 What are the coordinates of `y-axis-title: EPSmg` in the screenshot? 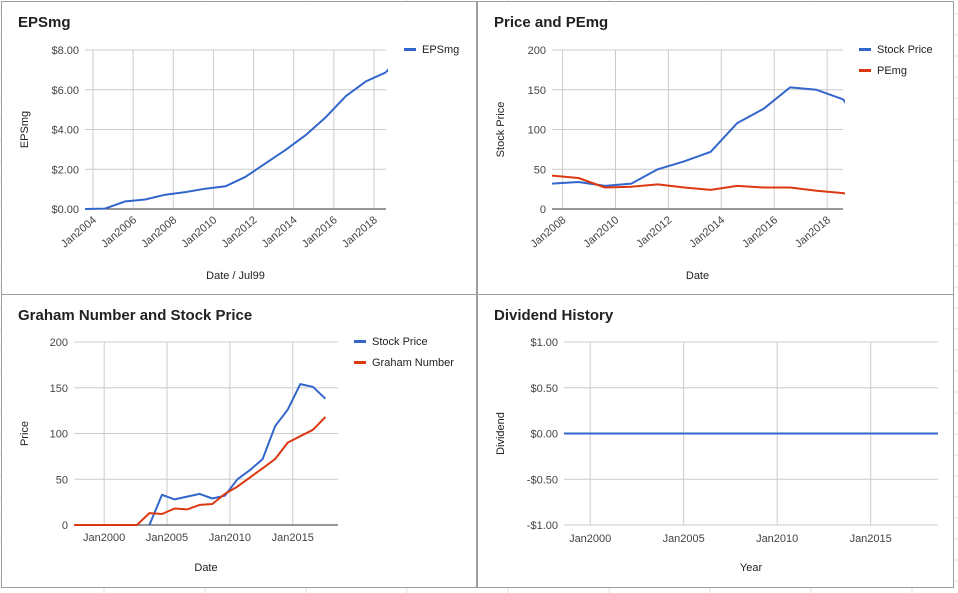 It's located at (25, 129).